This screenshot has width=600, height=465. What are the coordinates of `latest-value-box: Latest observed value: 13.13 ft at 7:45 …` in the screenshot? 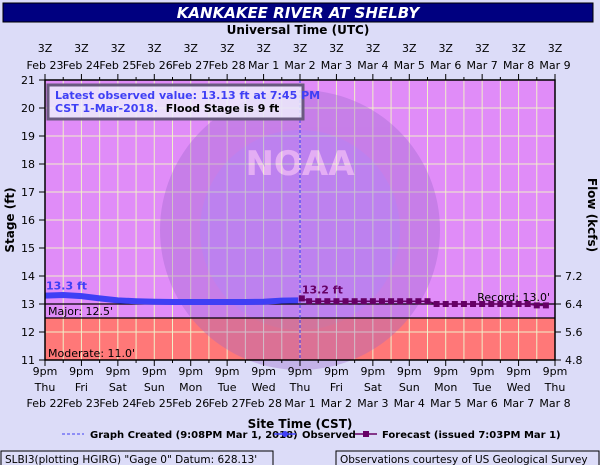 It's located at (183, 102).